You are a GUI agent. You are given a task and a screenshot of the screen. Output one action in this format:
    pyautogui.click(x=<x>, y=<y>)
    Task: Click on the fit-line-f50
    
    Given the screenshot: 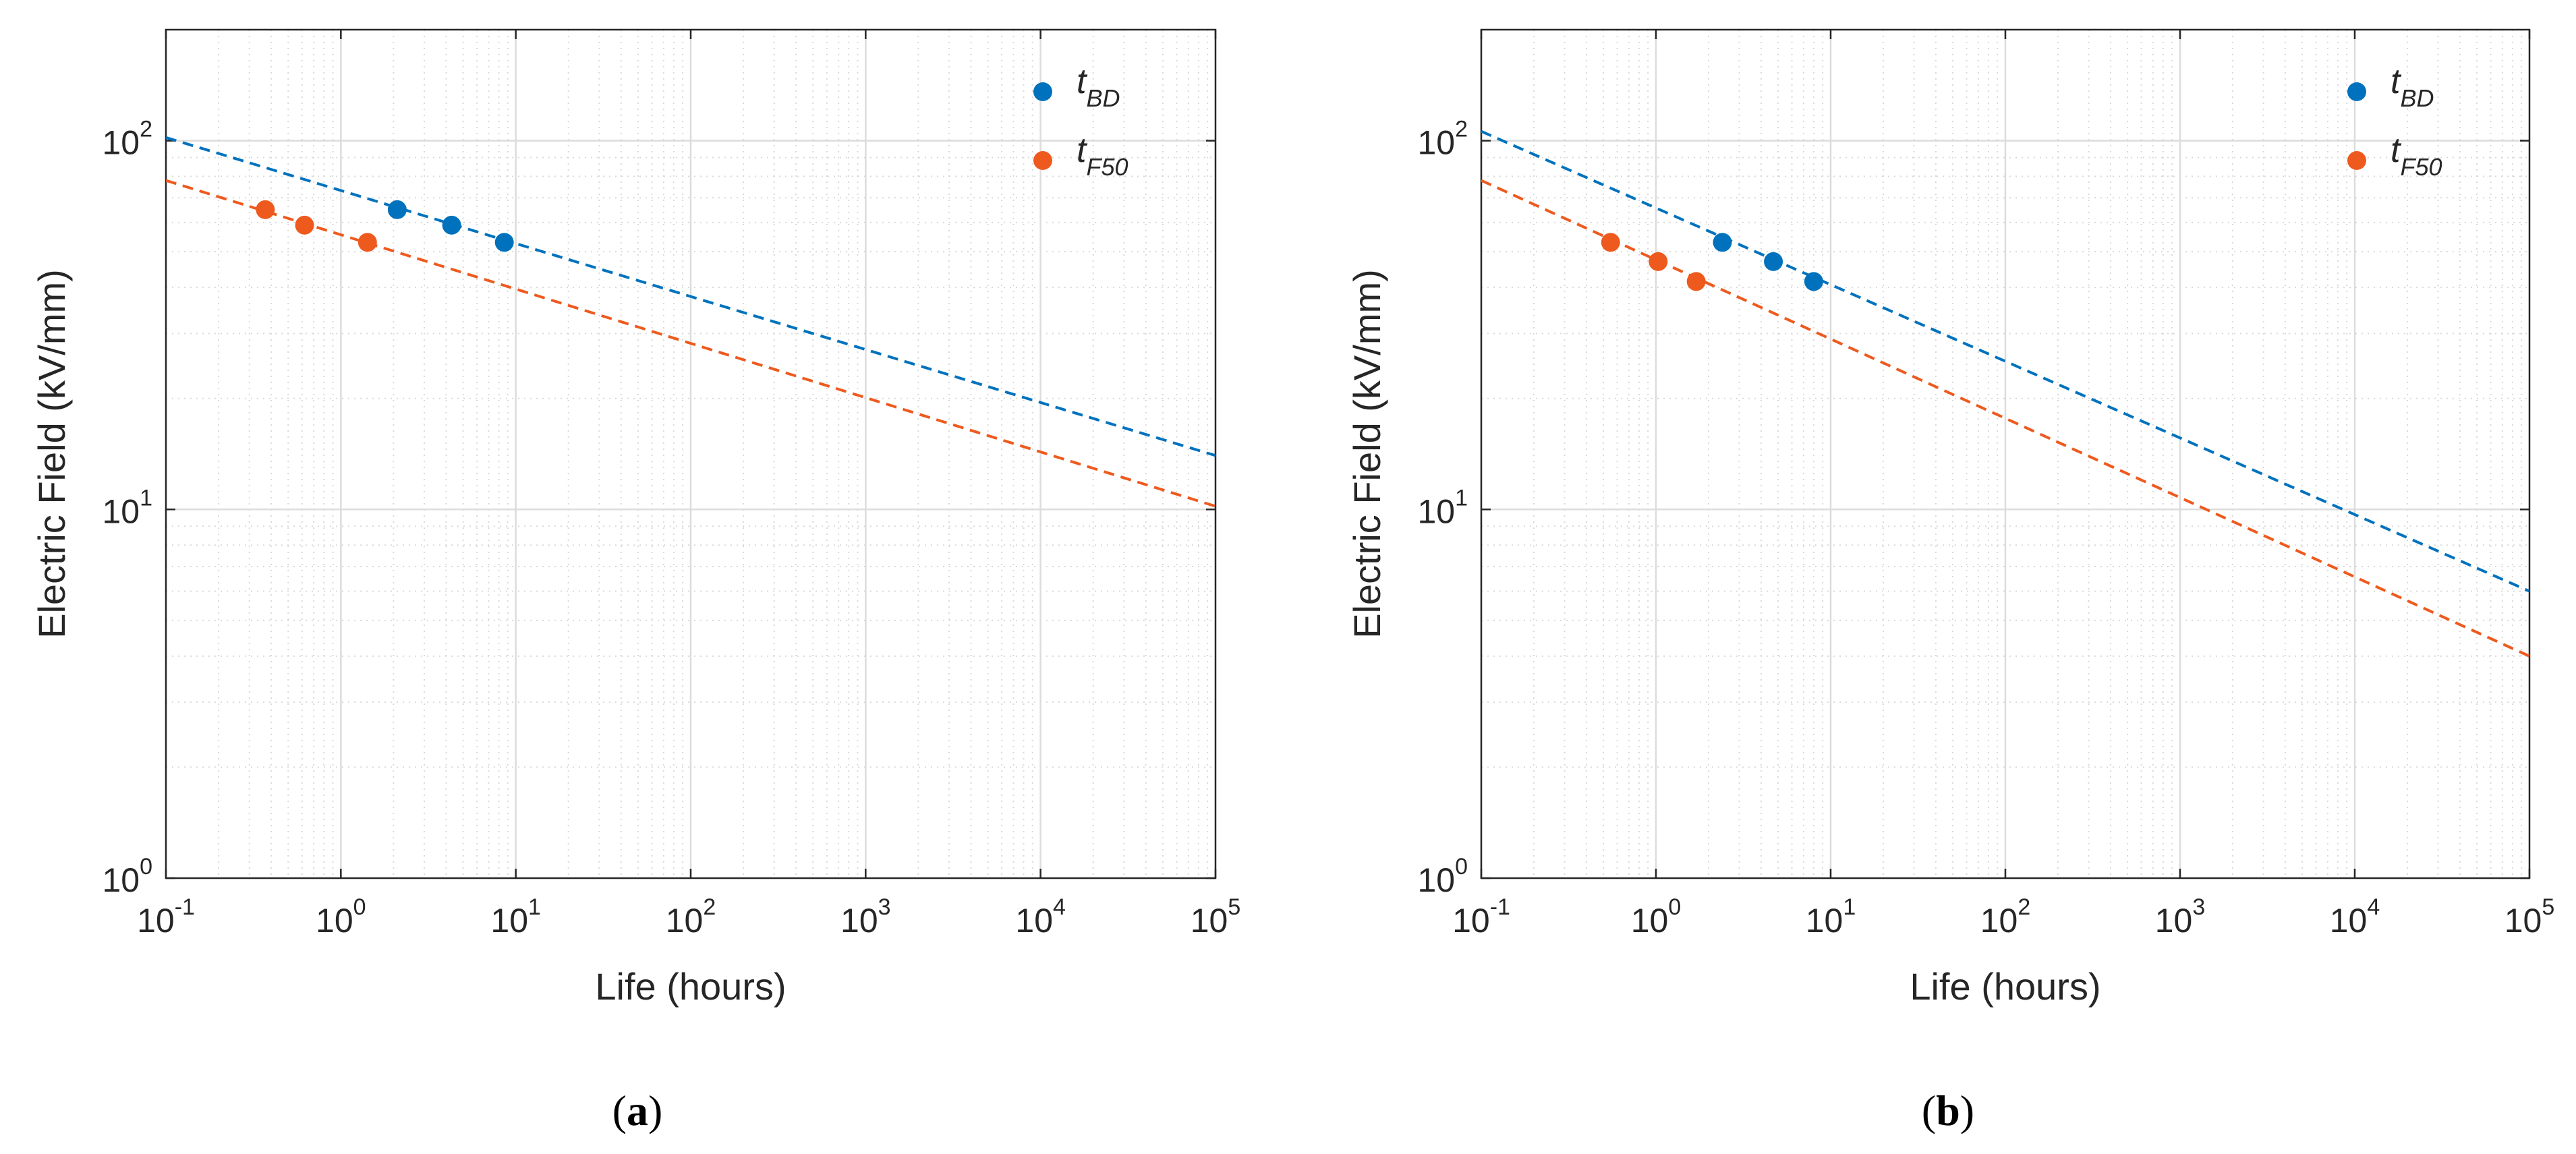 What is the action you would take?
    pyautogui.click(x=690, y=343)
    